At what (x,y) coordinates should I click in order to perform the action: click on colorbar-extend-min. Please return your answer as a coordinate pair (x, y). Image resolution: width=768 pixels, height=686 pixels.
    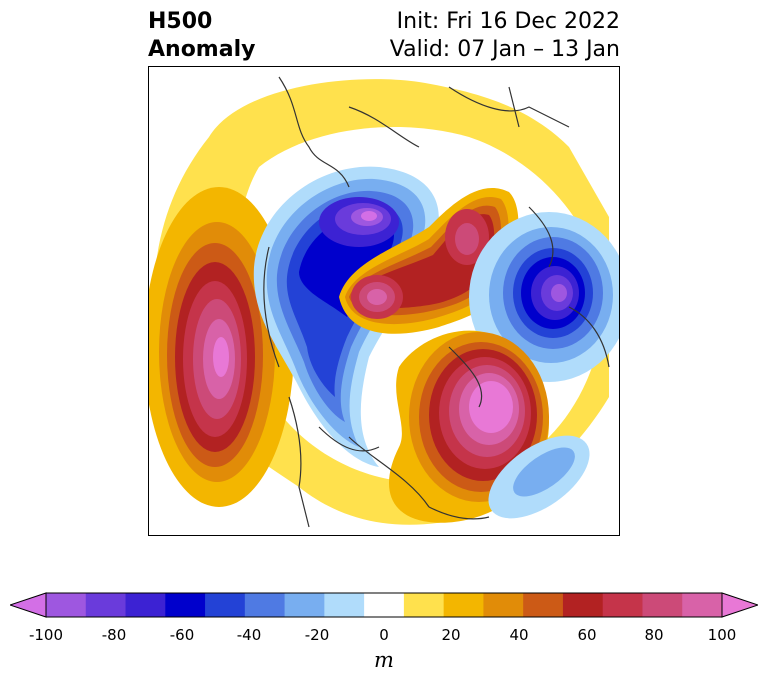
    Looking at the image, I should click on (28, 605).